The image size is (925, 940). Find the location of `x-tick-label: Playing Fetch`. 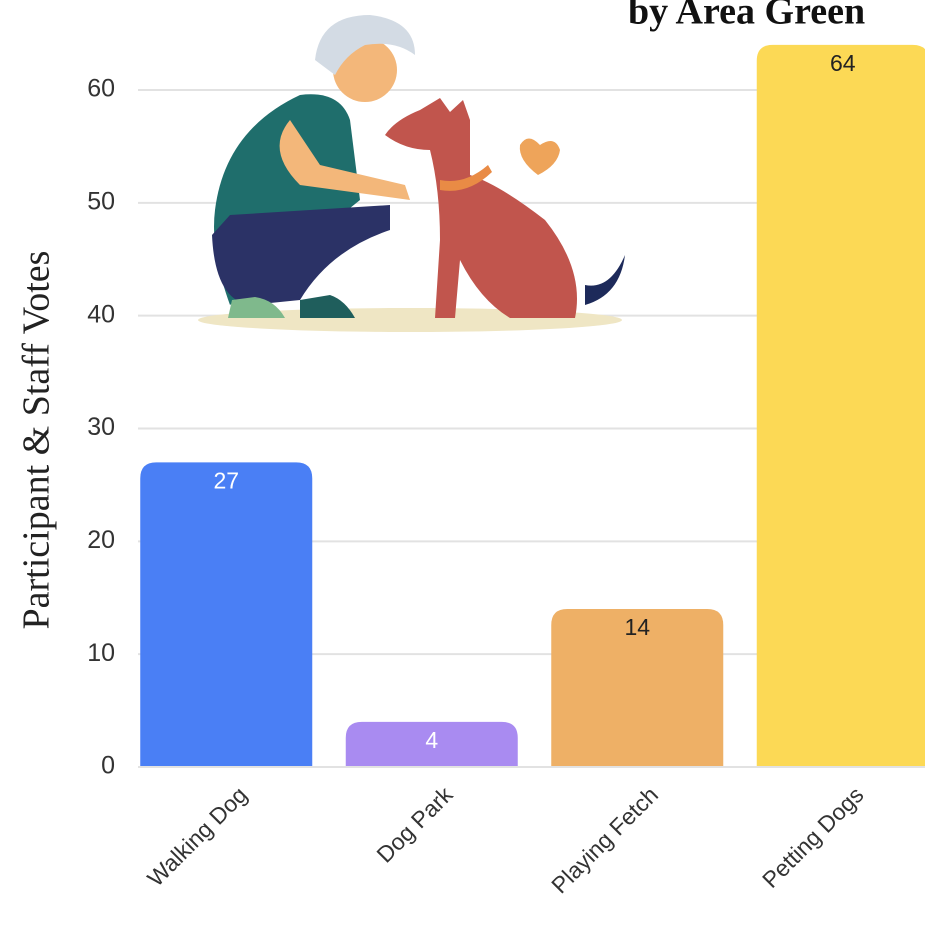

x-tick-label: Playing Fetch is located at coordinates (604, 839).